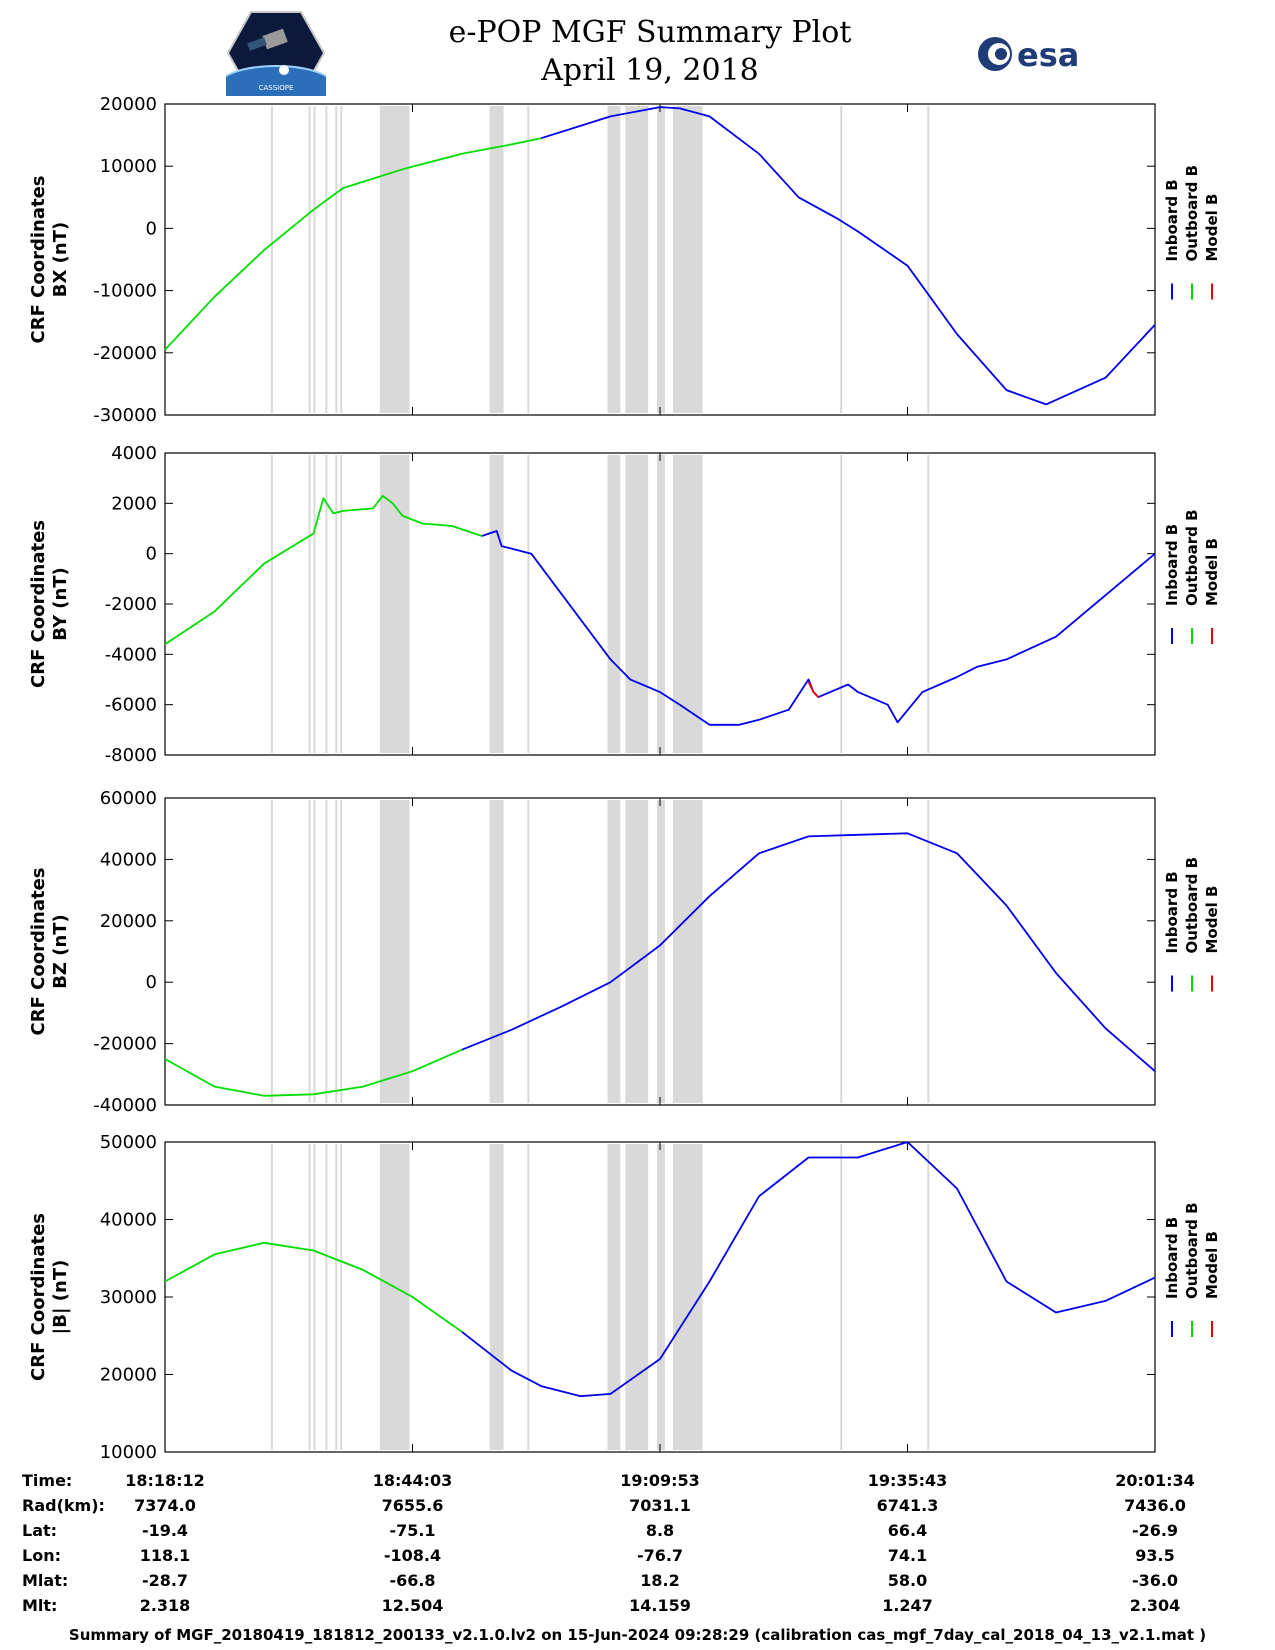 The height and width of the screenshot is (1650, 1275). I want to click on y-tick-label: 60000, so click(128, 798).